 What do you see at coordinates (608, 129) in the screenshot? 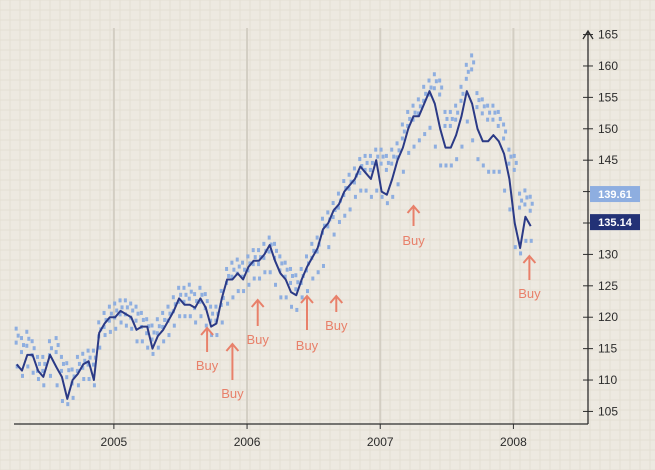
I see `y-tick-label: 150` at bounding box center [608, 129].